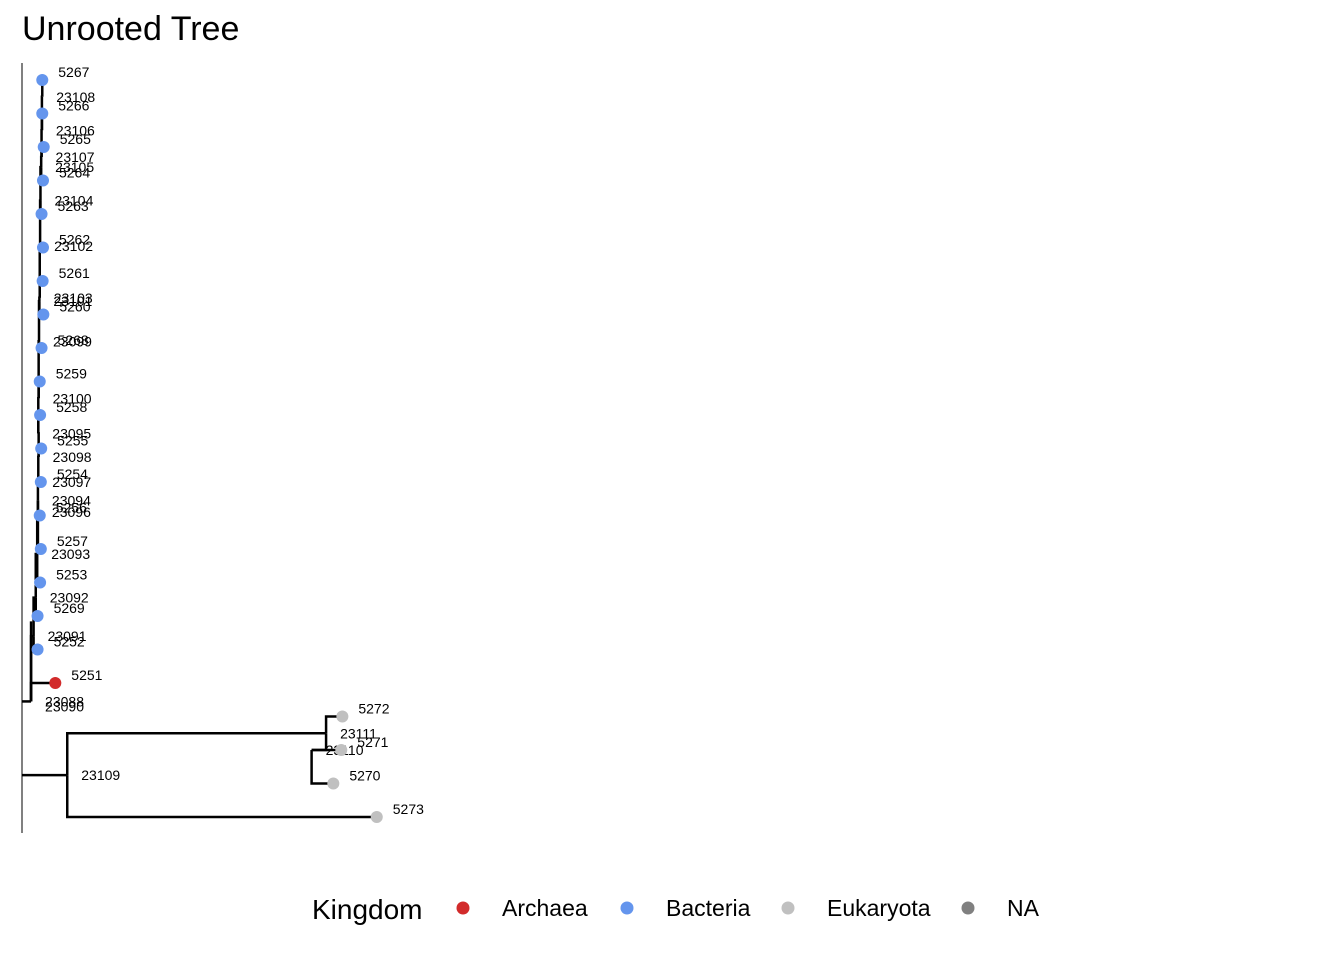 The width and height of the screenshot is (1344, 960). What do you see at coordinates (73, 298) in the screenshot?
I see `internal-node-label: 23103` at bounding box center [73, 298].